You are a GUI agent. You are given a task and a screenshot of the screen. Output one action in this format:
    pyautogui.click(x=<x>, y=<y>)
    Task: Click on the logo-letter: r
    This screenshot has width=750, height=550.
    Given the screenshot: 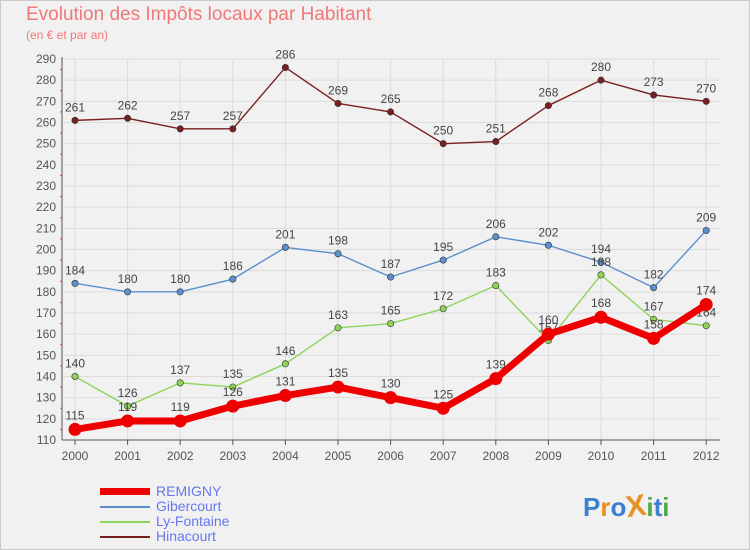 What is the action you would take?
    pyautogui.click(x=605, y=507)
    